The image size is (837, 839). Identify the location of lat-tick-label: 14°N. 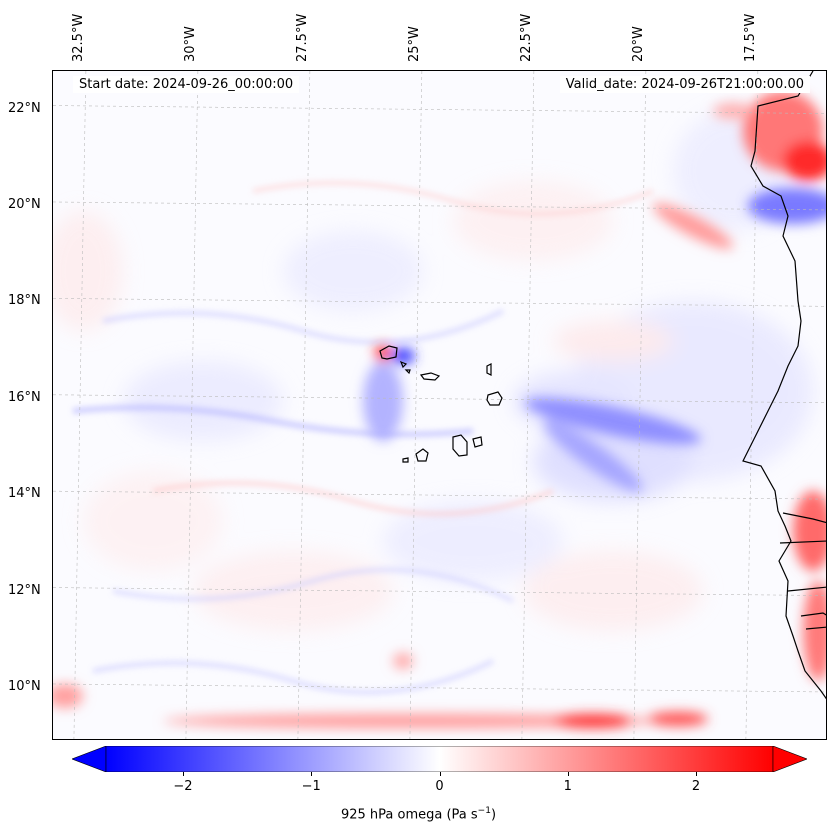
(24, 494).